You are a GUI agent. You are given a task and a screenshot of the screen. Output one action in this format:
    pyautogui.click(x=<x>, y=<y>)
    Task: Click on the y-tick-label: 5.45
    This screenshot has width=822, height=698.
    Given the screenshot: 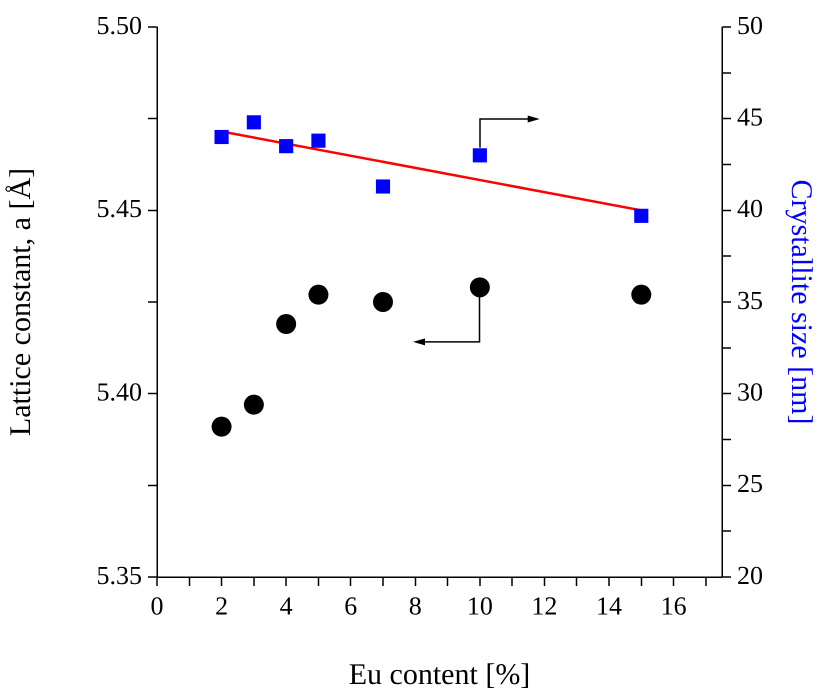 What is the action you would take?
    pyautogui.click(x=119, y=209)
    